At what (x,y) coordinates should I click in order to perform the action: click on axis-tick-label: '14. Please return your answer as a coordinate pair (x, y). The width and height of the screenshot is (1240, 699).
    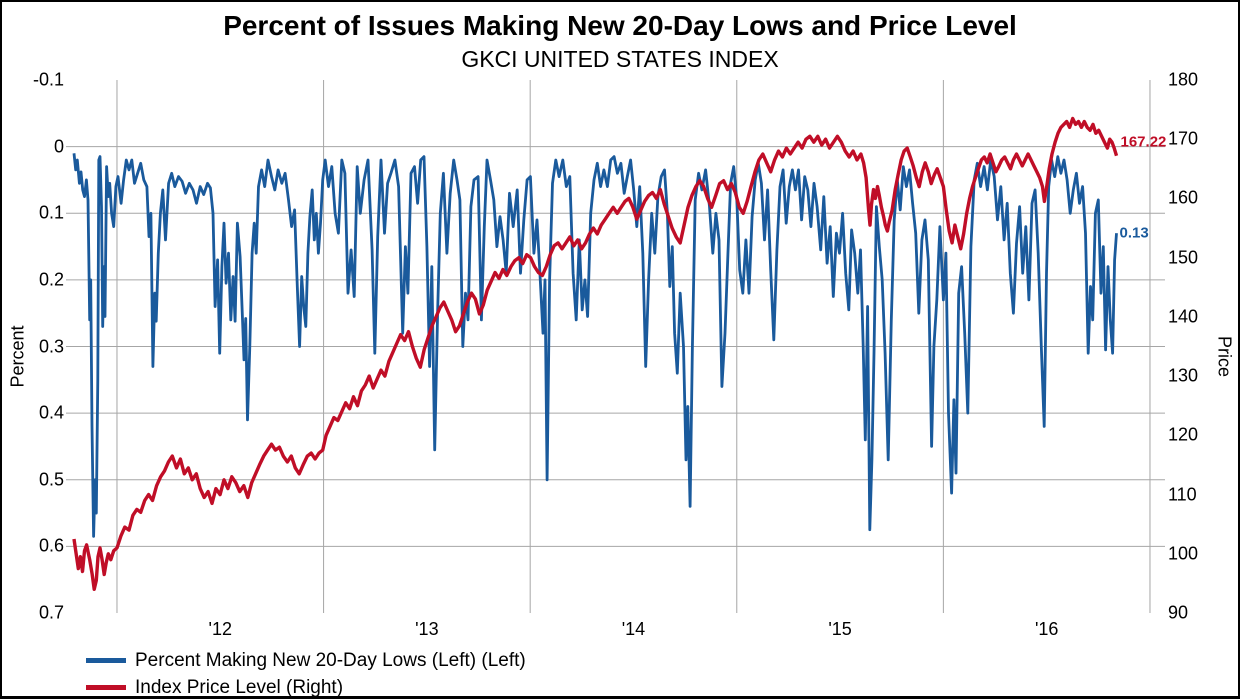
    Looking at the image, I should click on (633, 629).